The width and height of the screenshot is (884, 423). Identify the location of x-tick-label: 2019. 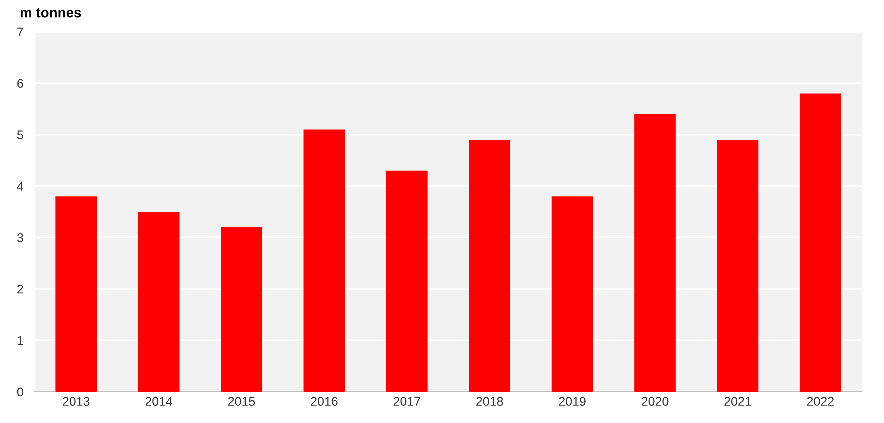
(572, 401).